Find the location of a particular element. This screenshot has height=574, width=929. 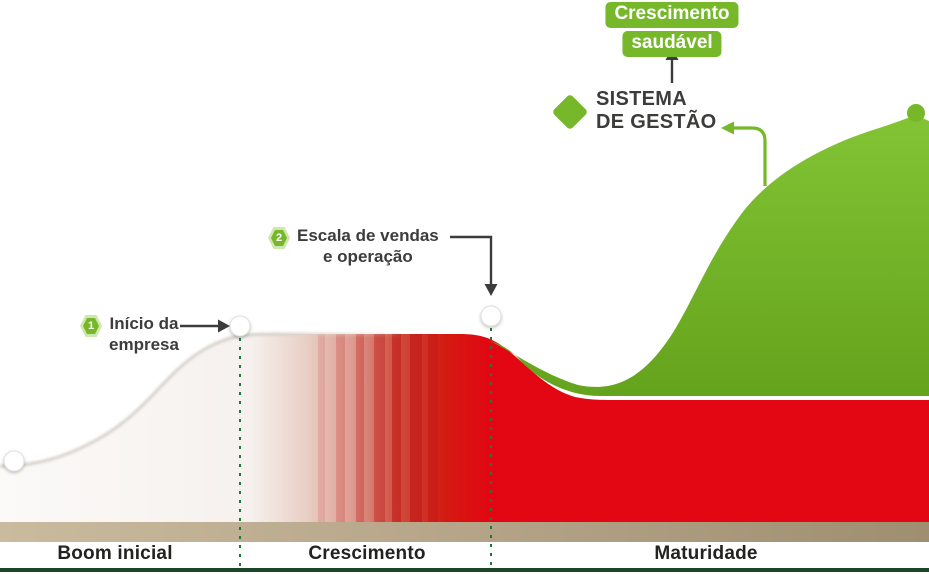

healthy-growth-label: Crescimento saudável is located at coordinates (672, 29).